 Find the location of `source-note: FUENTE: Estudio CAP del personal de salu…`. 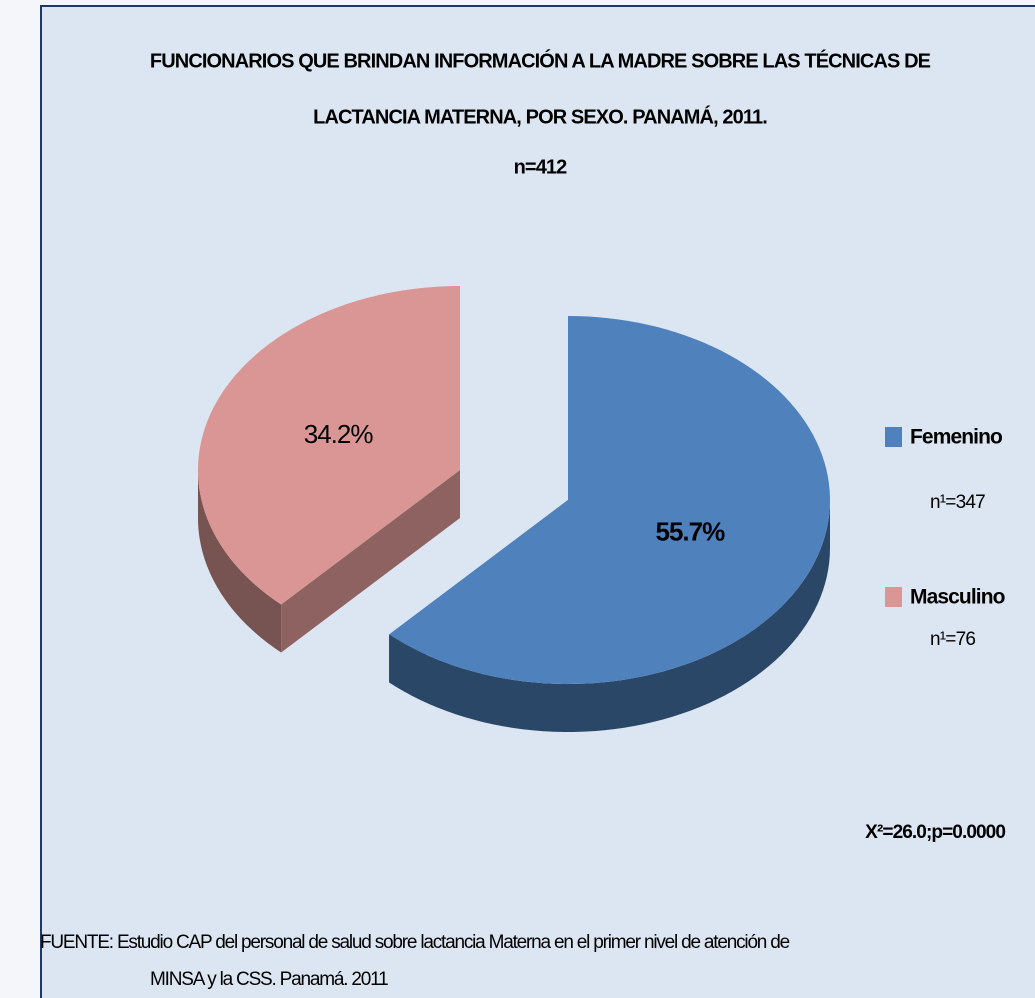

source-note: FUENTE: Estudio CAP del personal de salu… is located at coordinates (415, 942).